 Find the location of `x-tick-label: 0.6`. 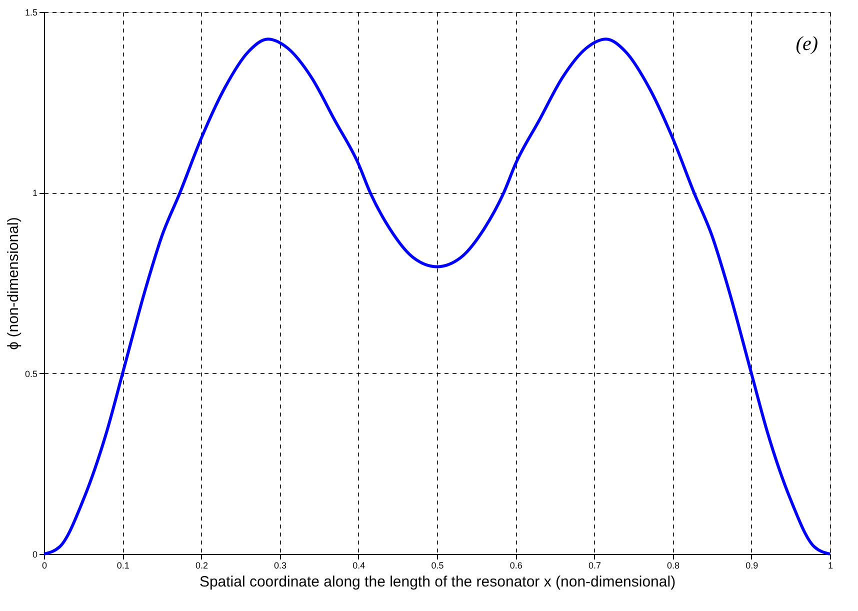

x-tick-label: 0.6 is located at coordinates (516, 565).